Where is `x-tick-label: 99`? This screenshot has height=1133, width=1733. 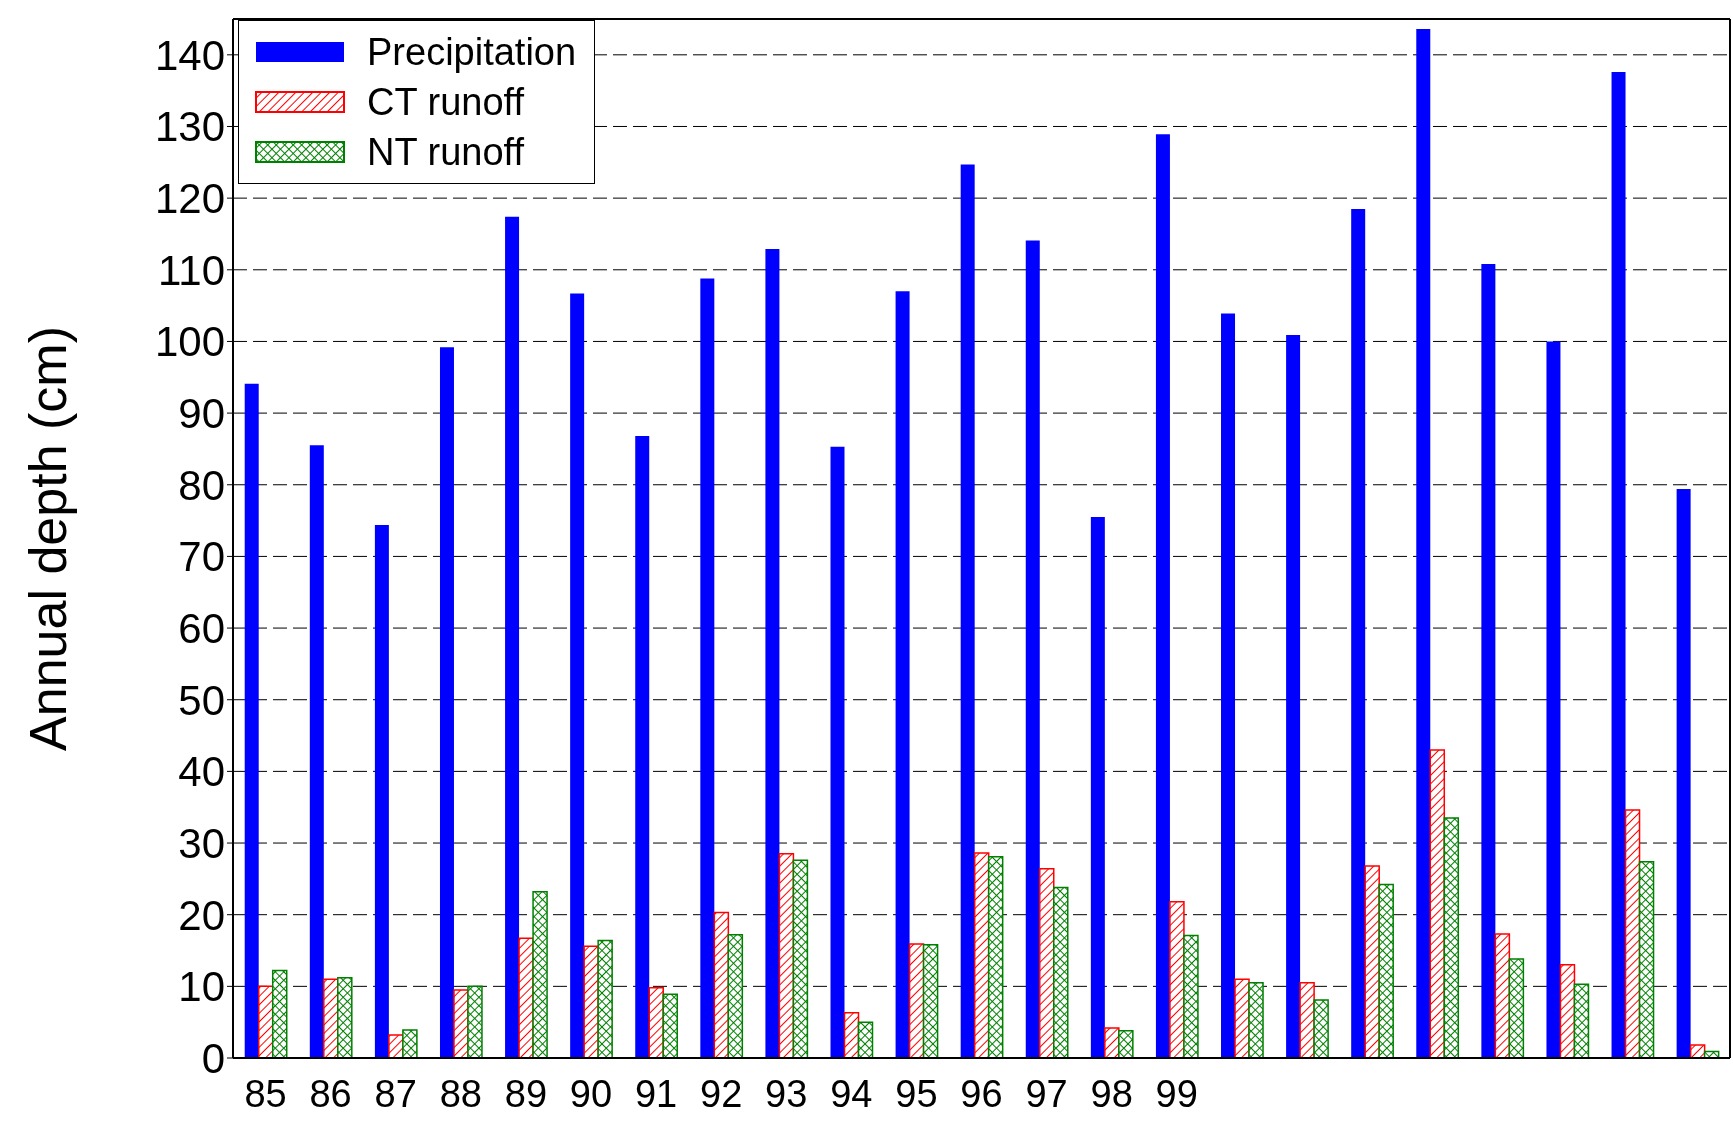
x-tick-label: 99 is located at coordinates (1176, 1093).